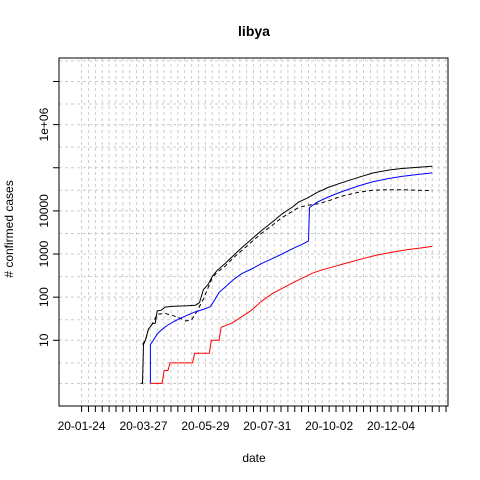 The image size is (480, 480). Describe the element at coordinates (44, 340) in the screenshot. I see `y-tick-label: 10` at that location.